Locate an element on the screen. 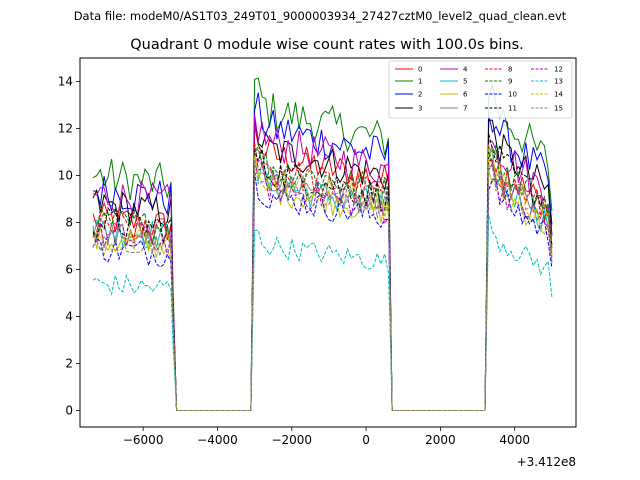 This screenshot has width=640, height=480. legend-frame is located at coordinates (480, 89).